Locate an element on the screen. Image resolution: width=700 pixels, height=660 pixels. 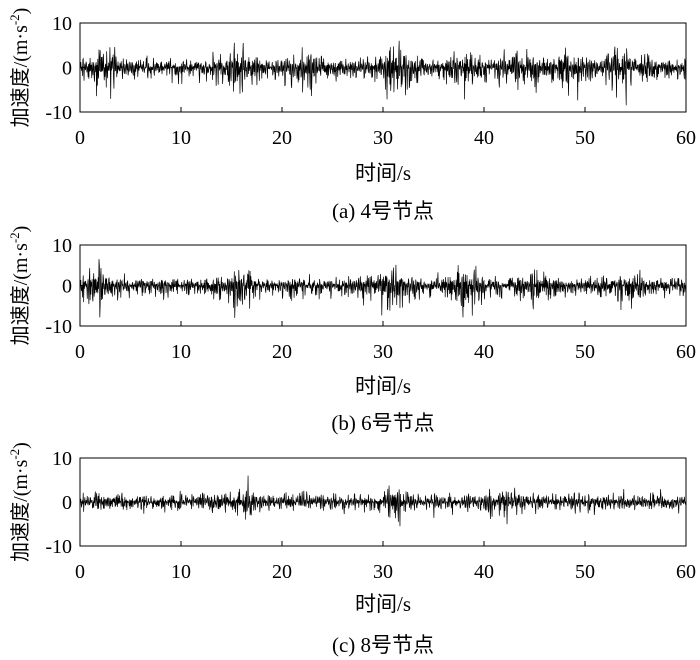
chart-caption: (c) 8号节点 is located at coordinates (383, 645).